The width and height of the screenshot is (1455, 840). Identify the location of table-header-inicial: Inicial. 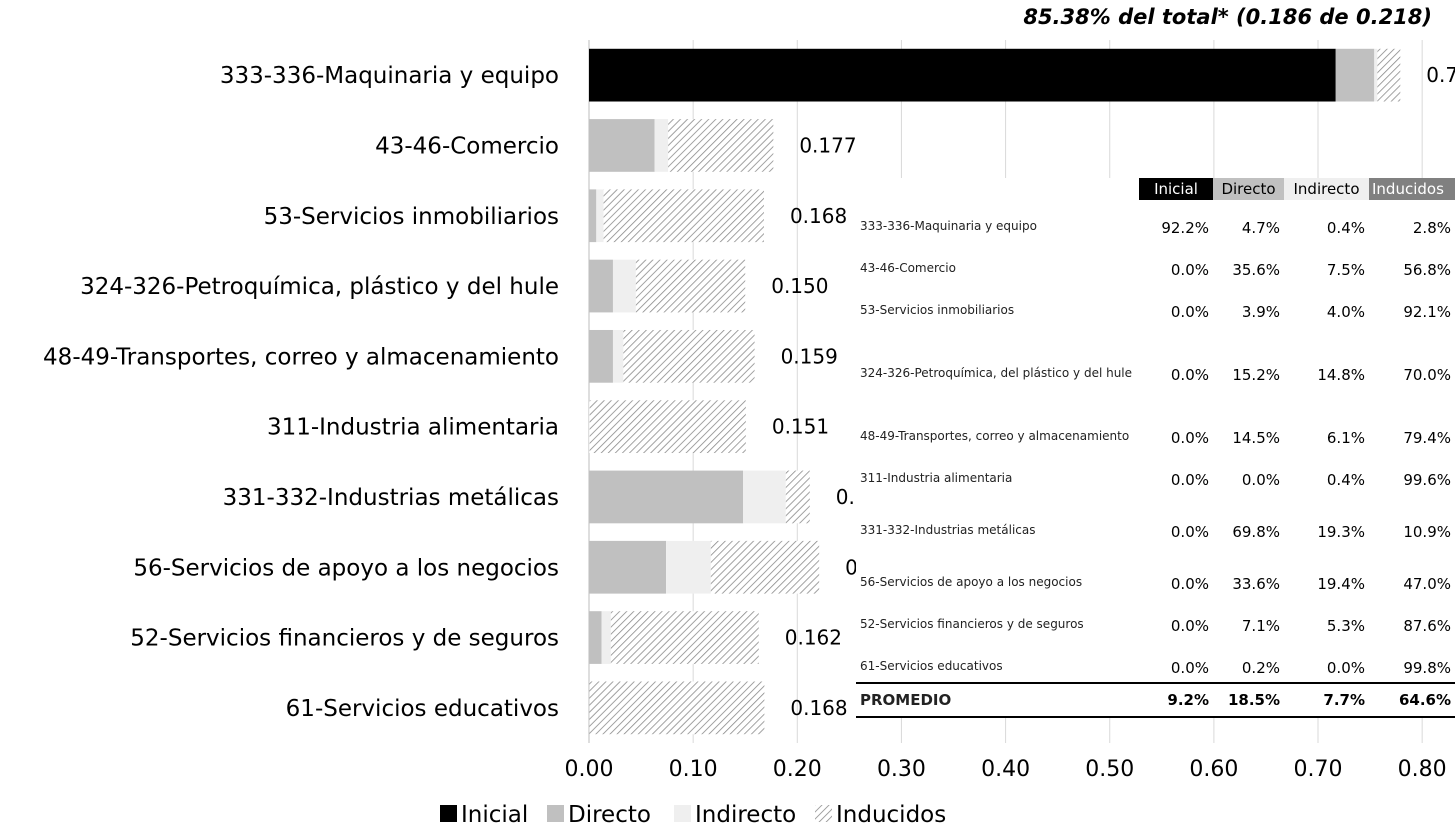
(1176, 189).